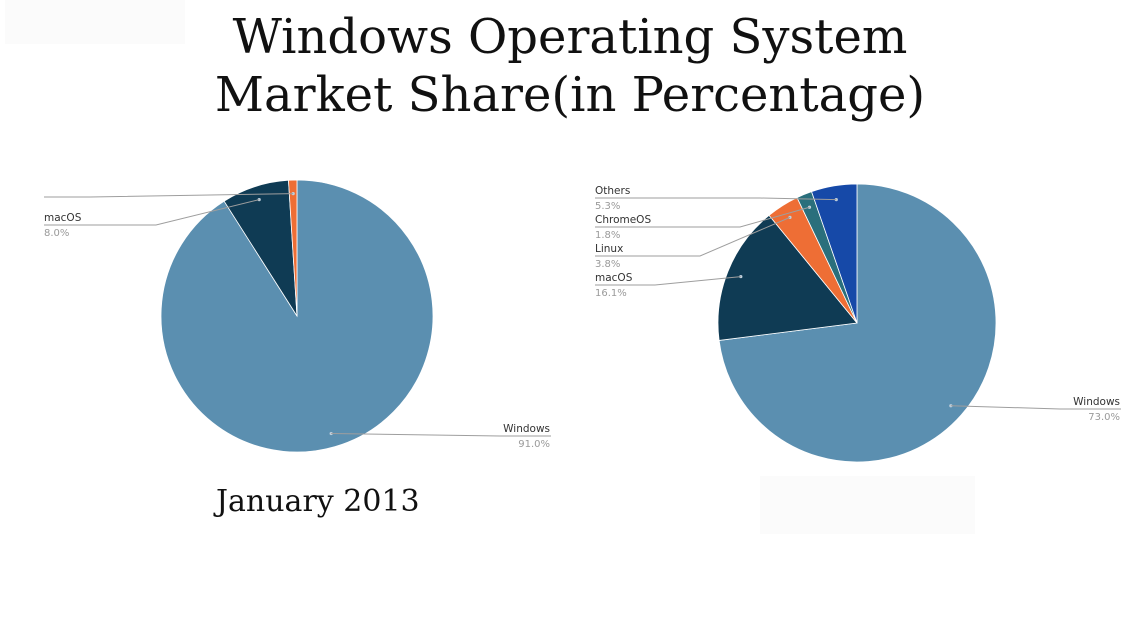 Image resolution: width=1140 pixels, height=642 pixels. What do you see at coordinates (609, 249) in the screenshot?
I see `slice-label-linux: Linux` at bounding box center [609, 249].